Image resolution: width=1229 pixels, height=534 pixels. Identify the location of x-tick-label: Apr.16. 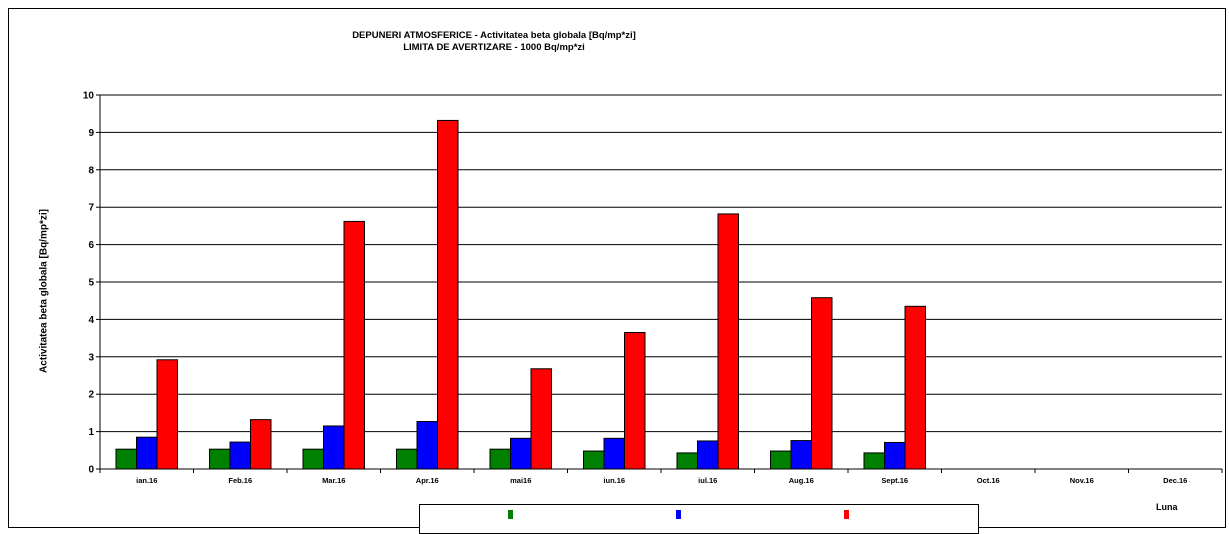
(427, 480).